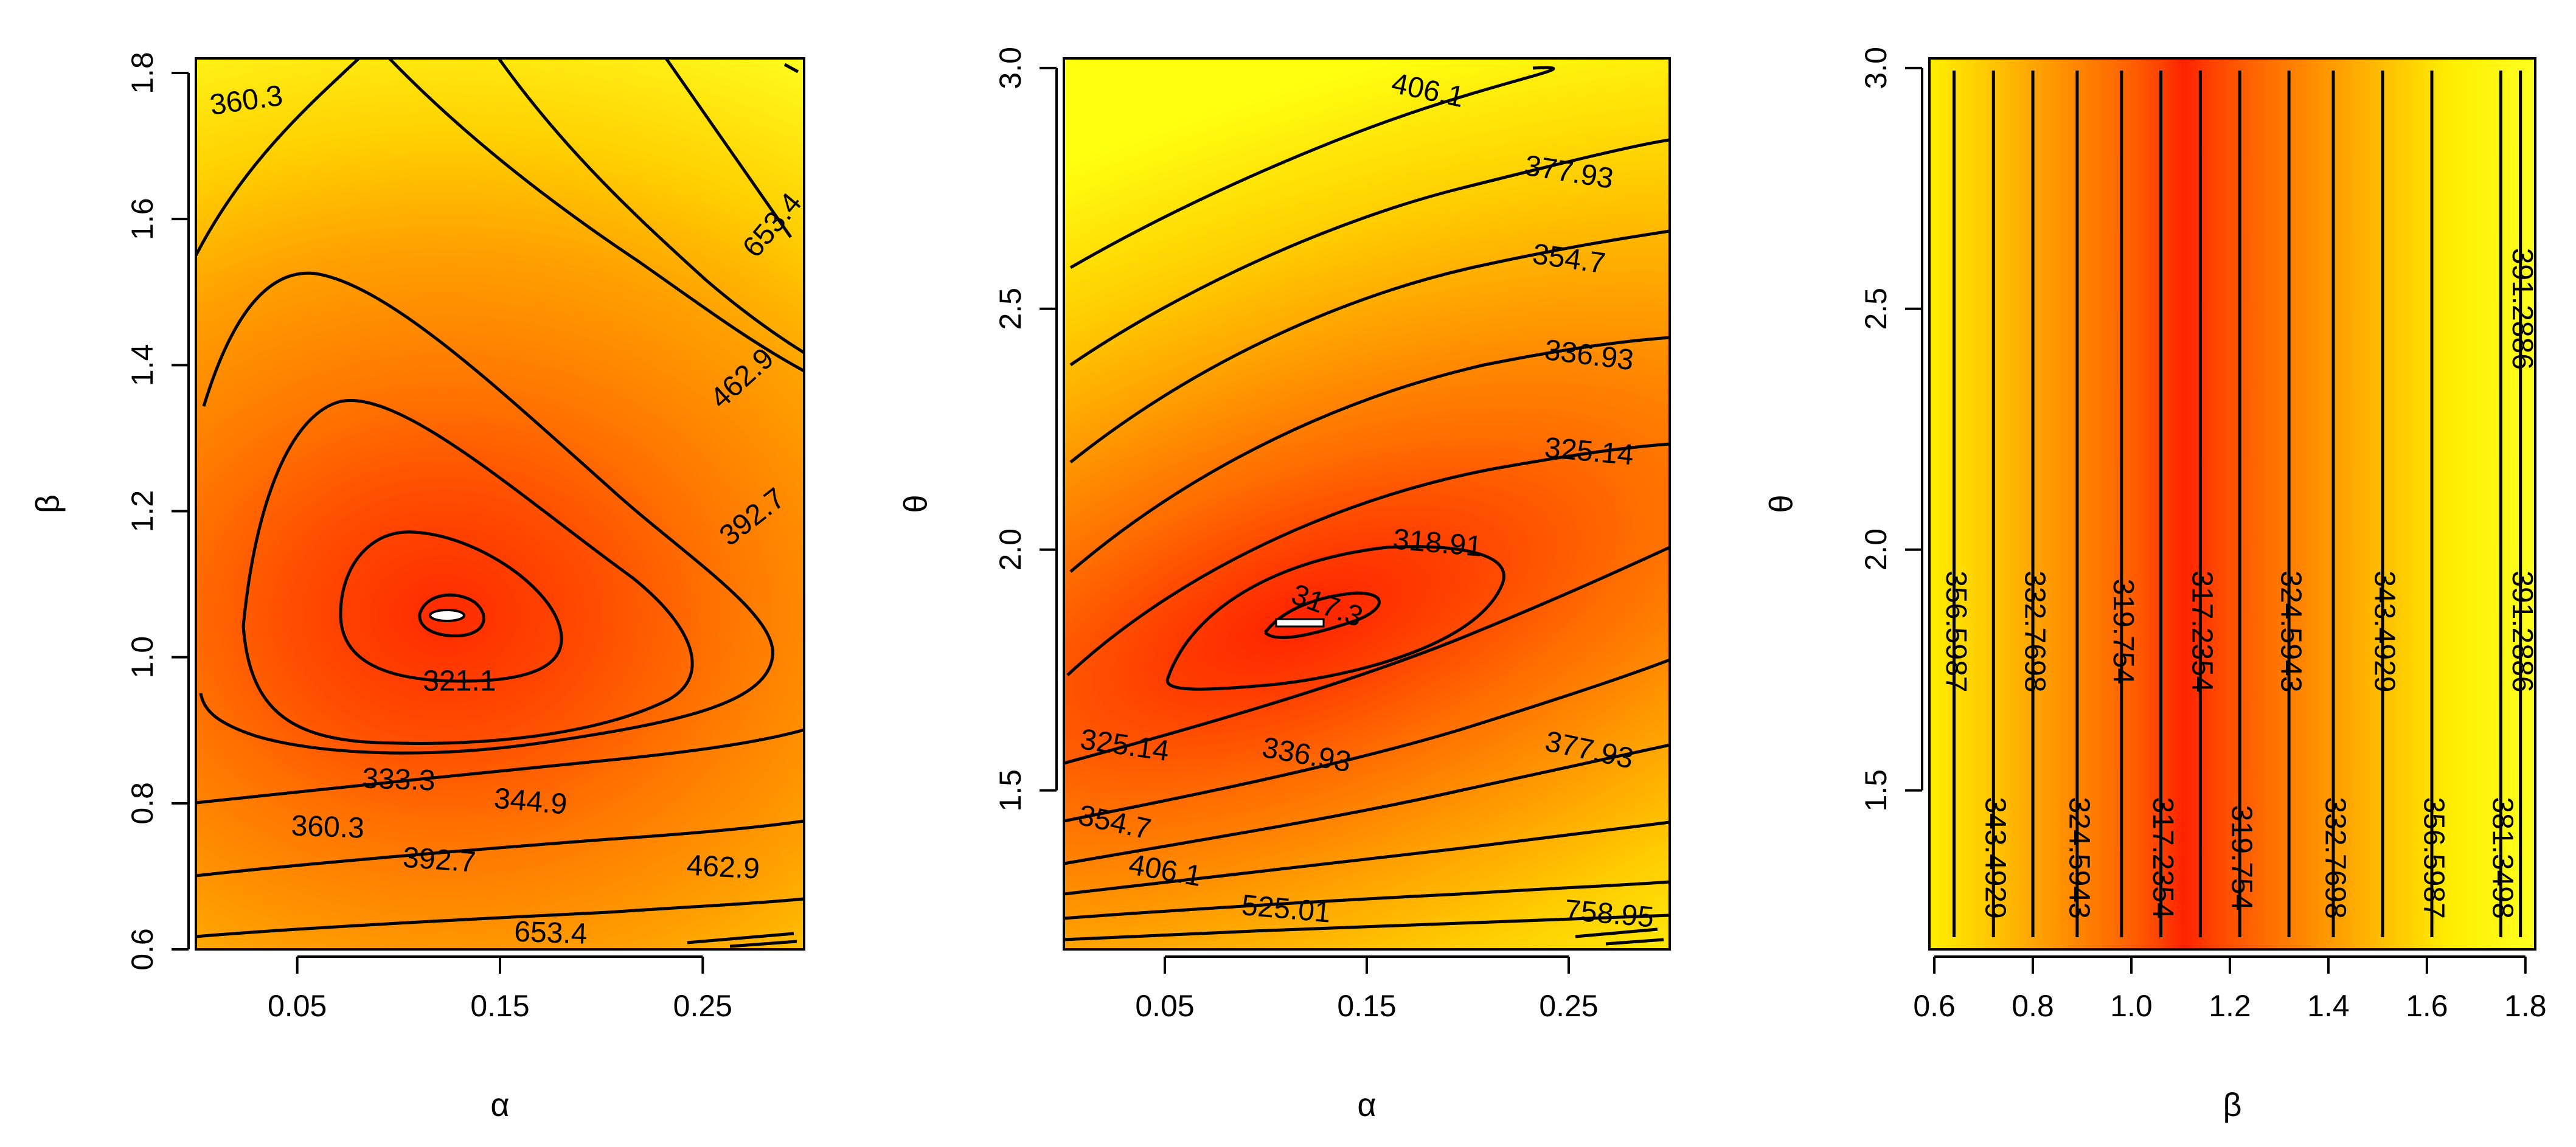  I want to click on contour-label: 317.2354, so click(2163, 858).